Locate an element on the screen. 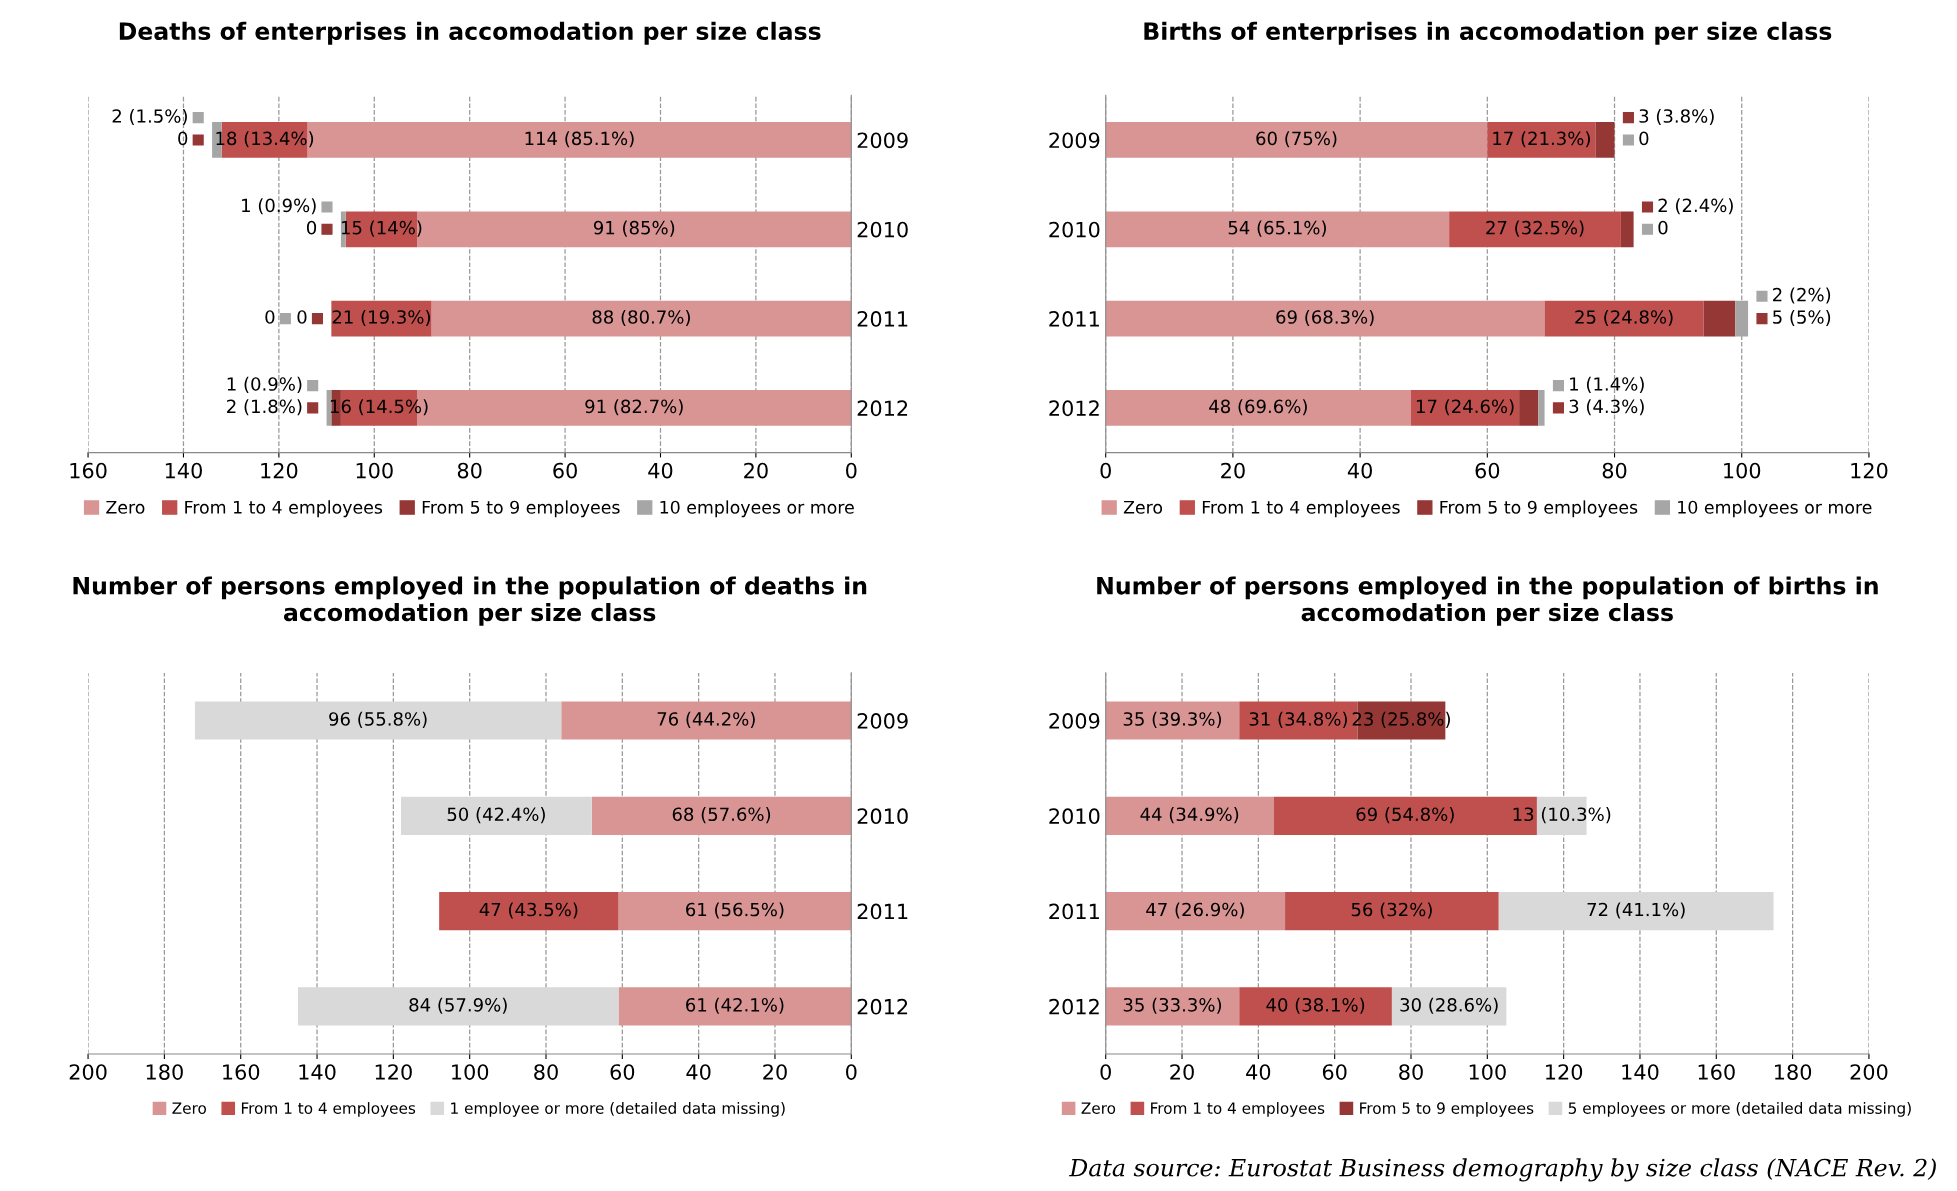 The height and width of the screenshot is (1191, 1957). data-label: 60 (75%) is located at coordinates (1296, 139).